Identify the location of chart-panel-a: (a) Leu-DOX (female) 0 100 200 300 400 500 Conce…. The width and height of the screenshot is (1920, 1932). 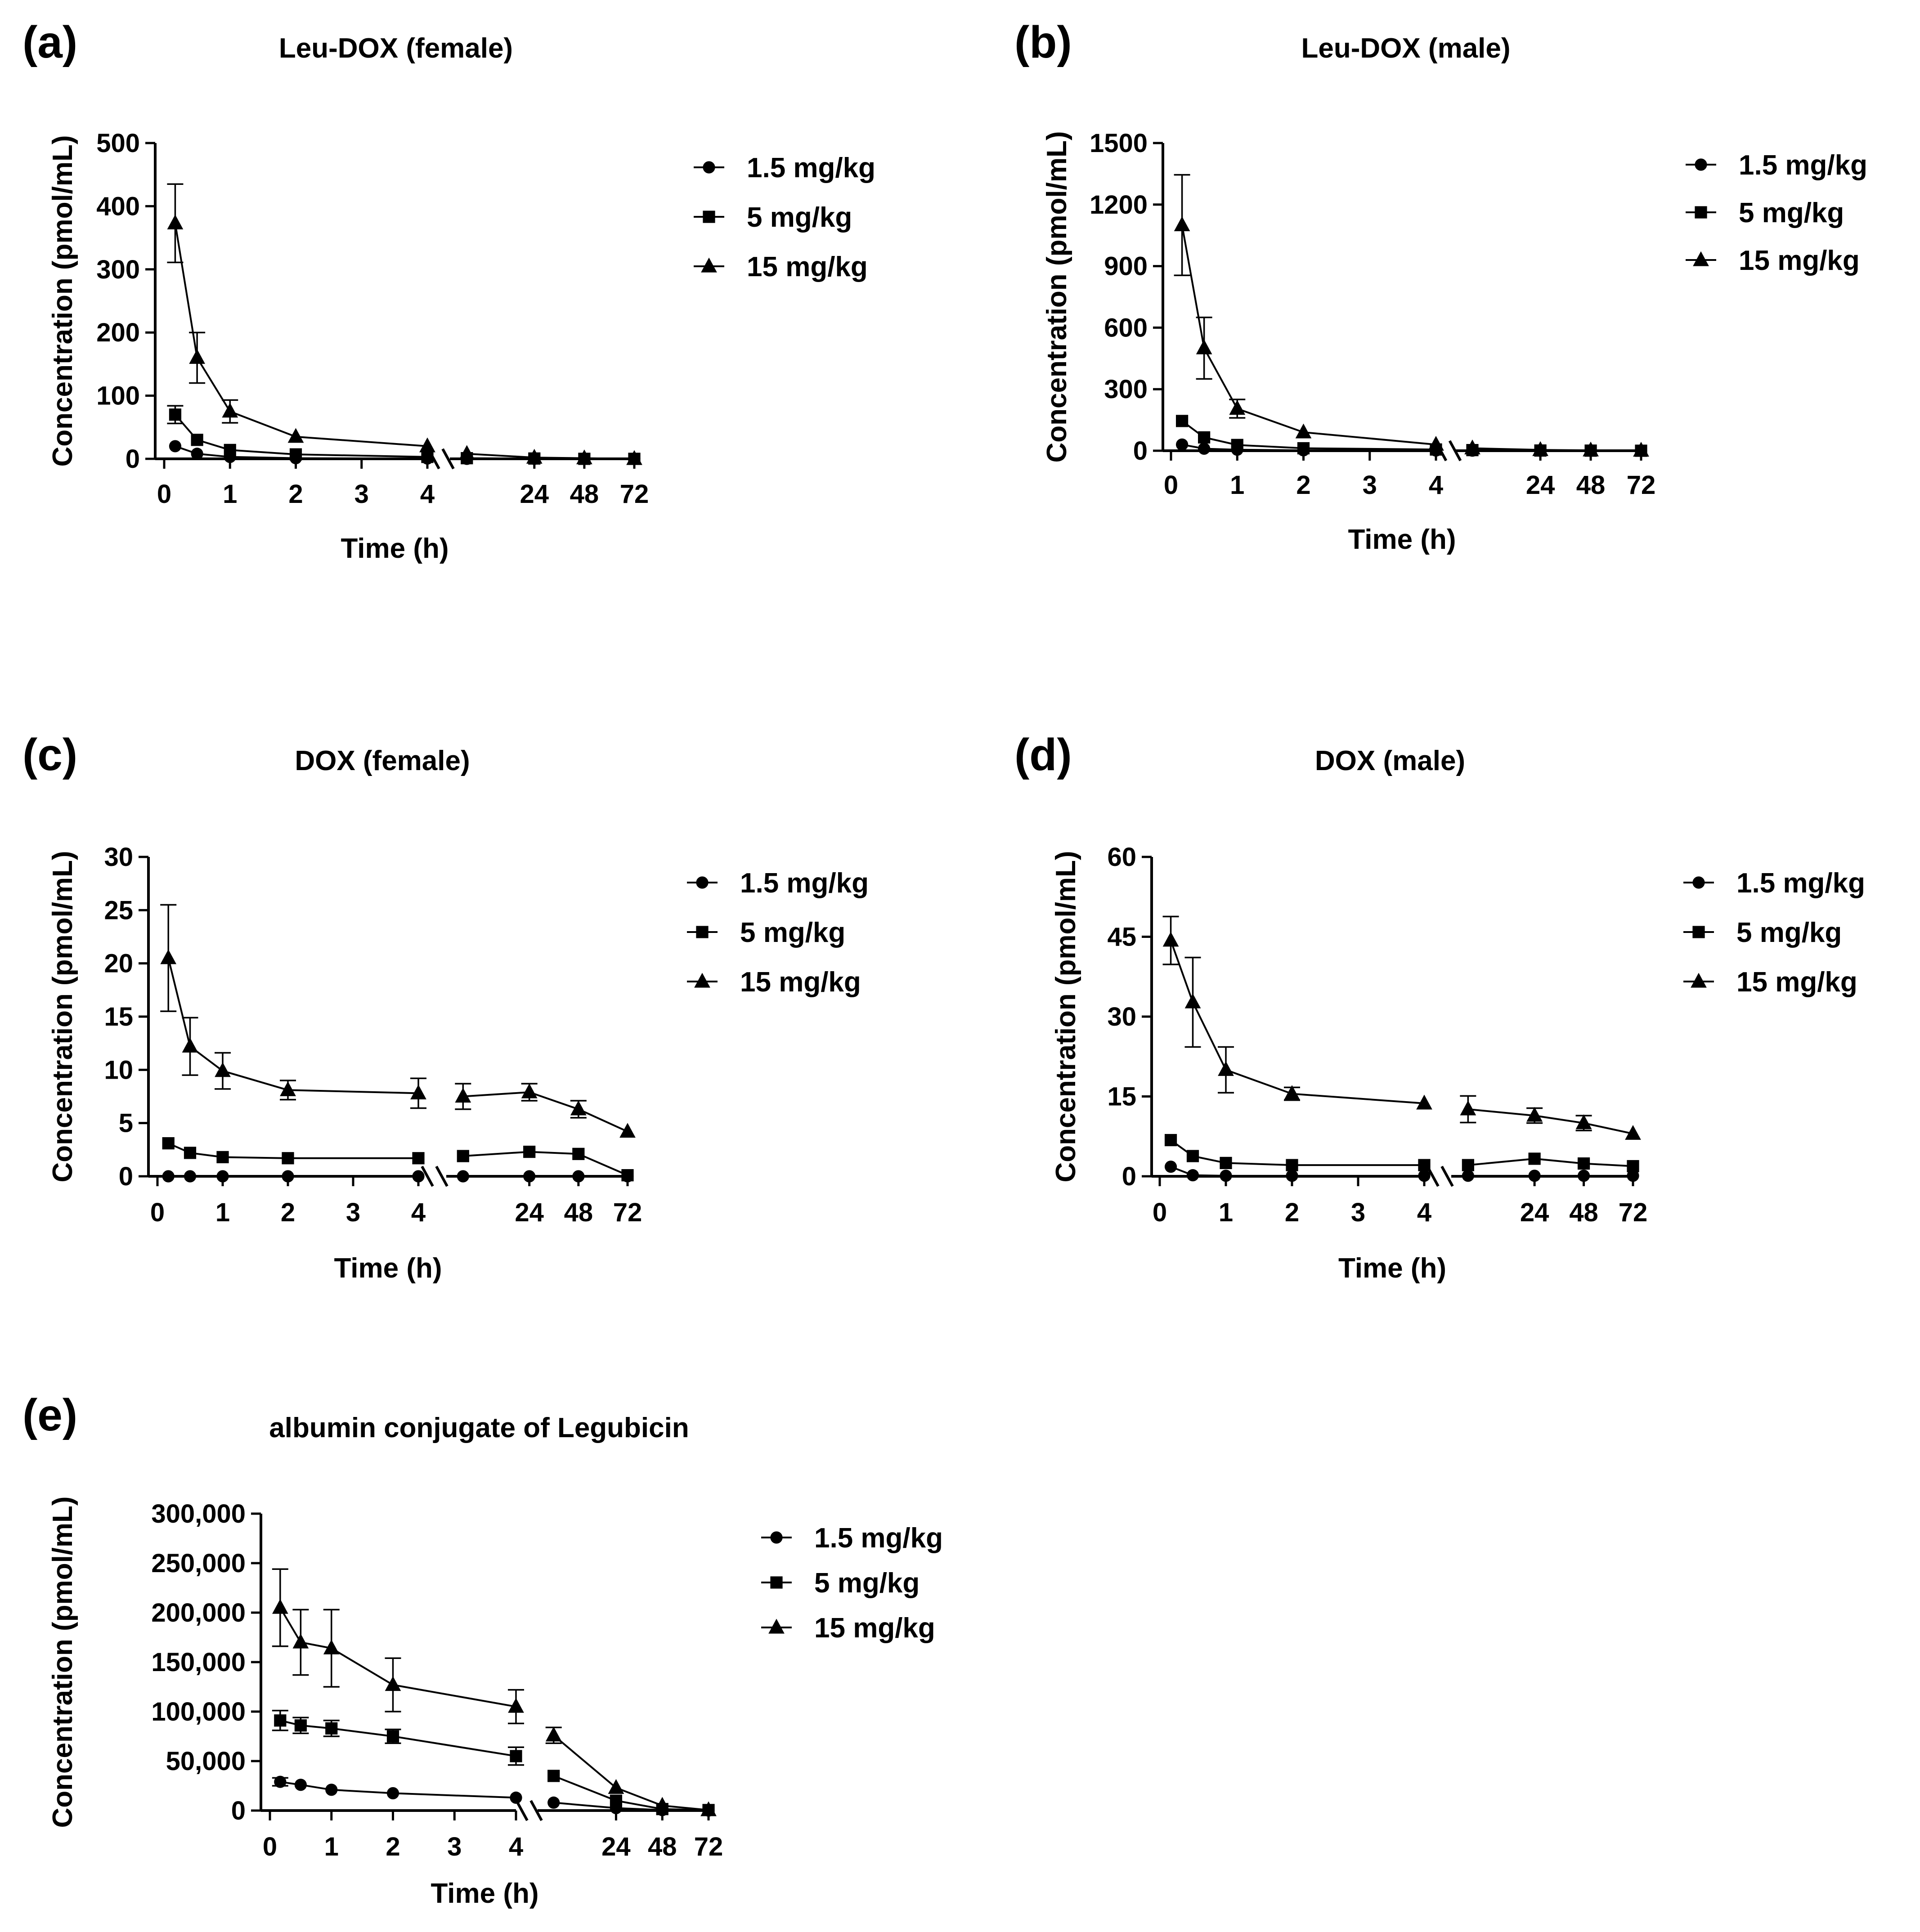
(449, 290).